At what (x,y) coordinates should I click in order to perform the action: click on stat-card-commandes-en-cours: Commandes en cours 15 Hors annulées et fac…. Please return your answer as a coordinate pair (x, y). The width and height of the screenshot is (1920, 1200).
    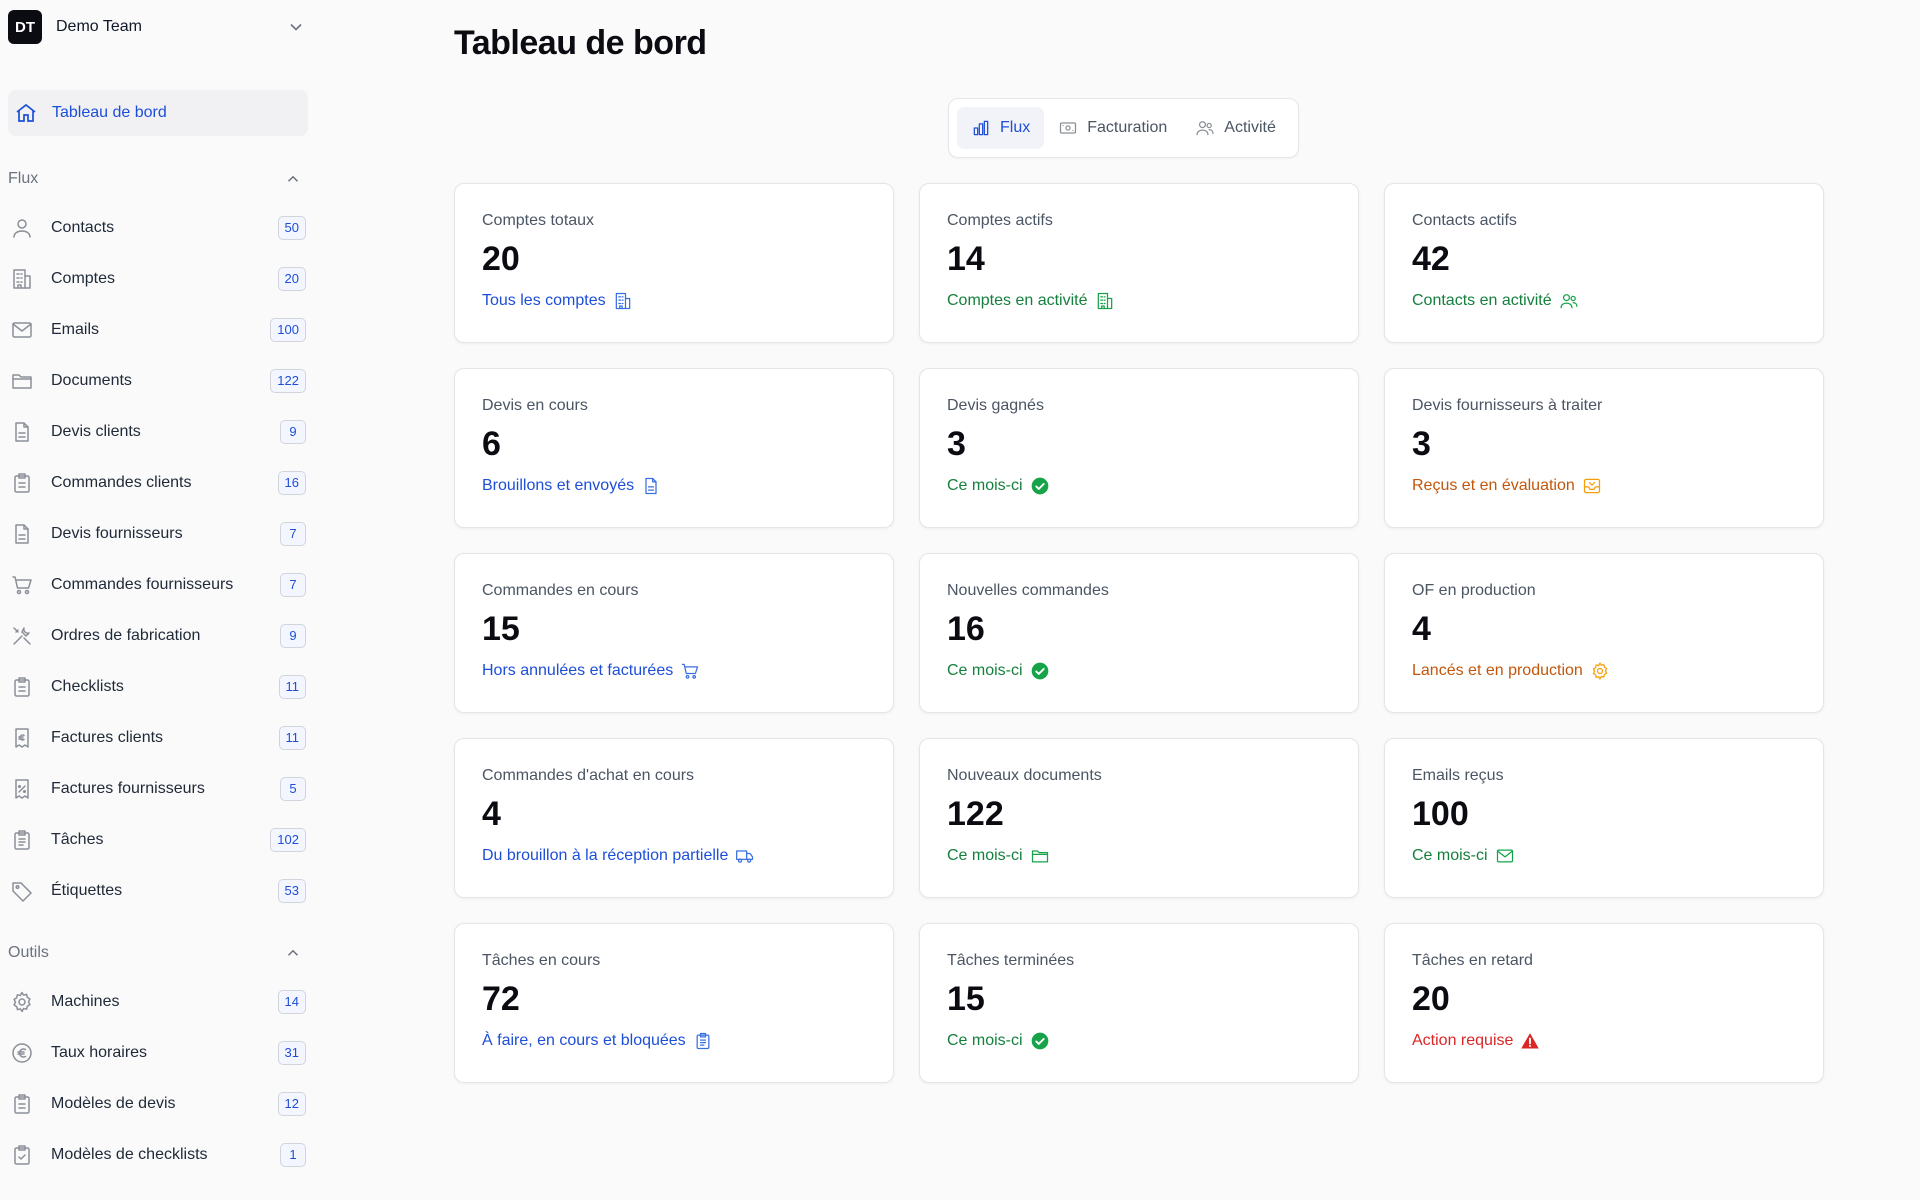
    Looking at the image, I should click on (674, 633).